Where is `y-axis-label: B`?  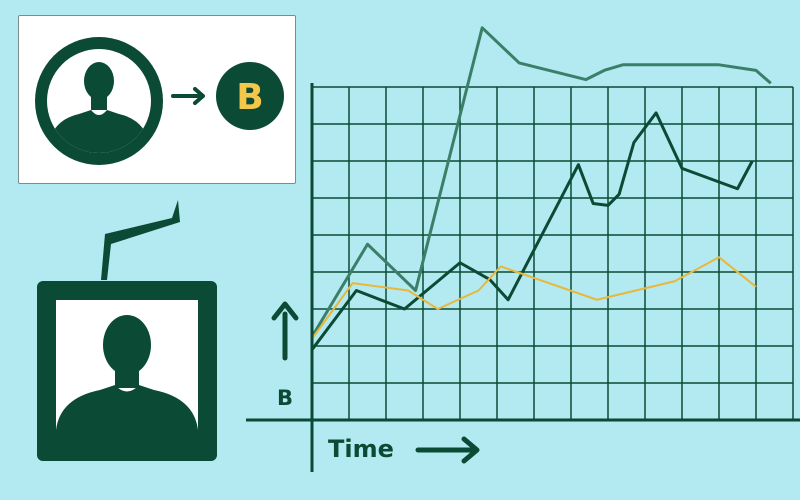 y-axis-label: B is located at coordinates (285, 398).